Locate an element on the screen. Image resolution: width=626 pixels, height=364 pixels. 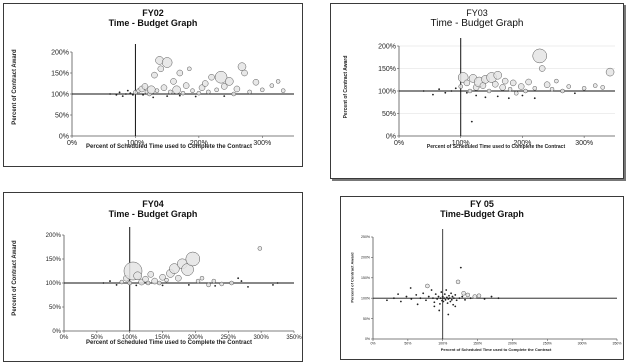
chart-title-line1: FY02 is located at coordinates (153, 13).